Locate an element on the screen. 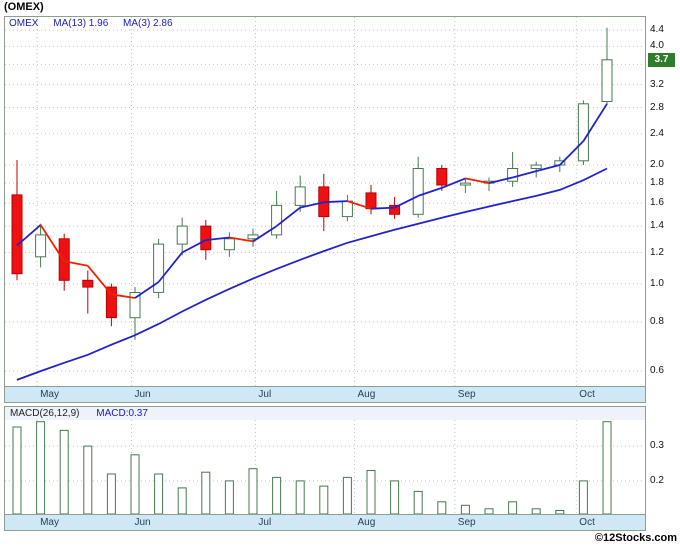 This screenshot has height=546, width=680. x-axis-month-label: May is located at coordinates (49, 394).